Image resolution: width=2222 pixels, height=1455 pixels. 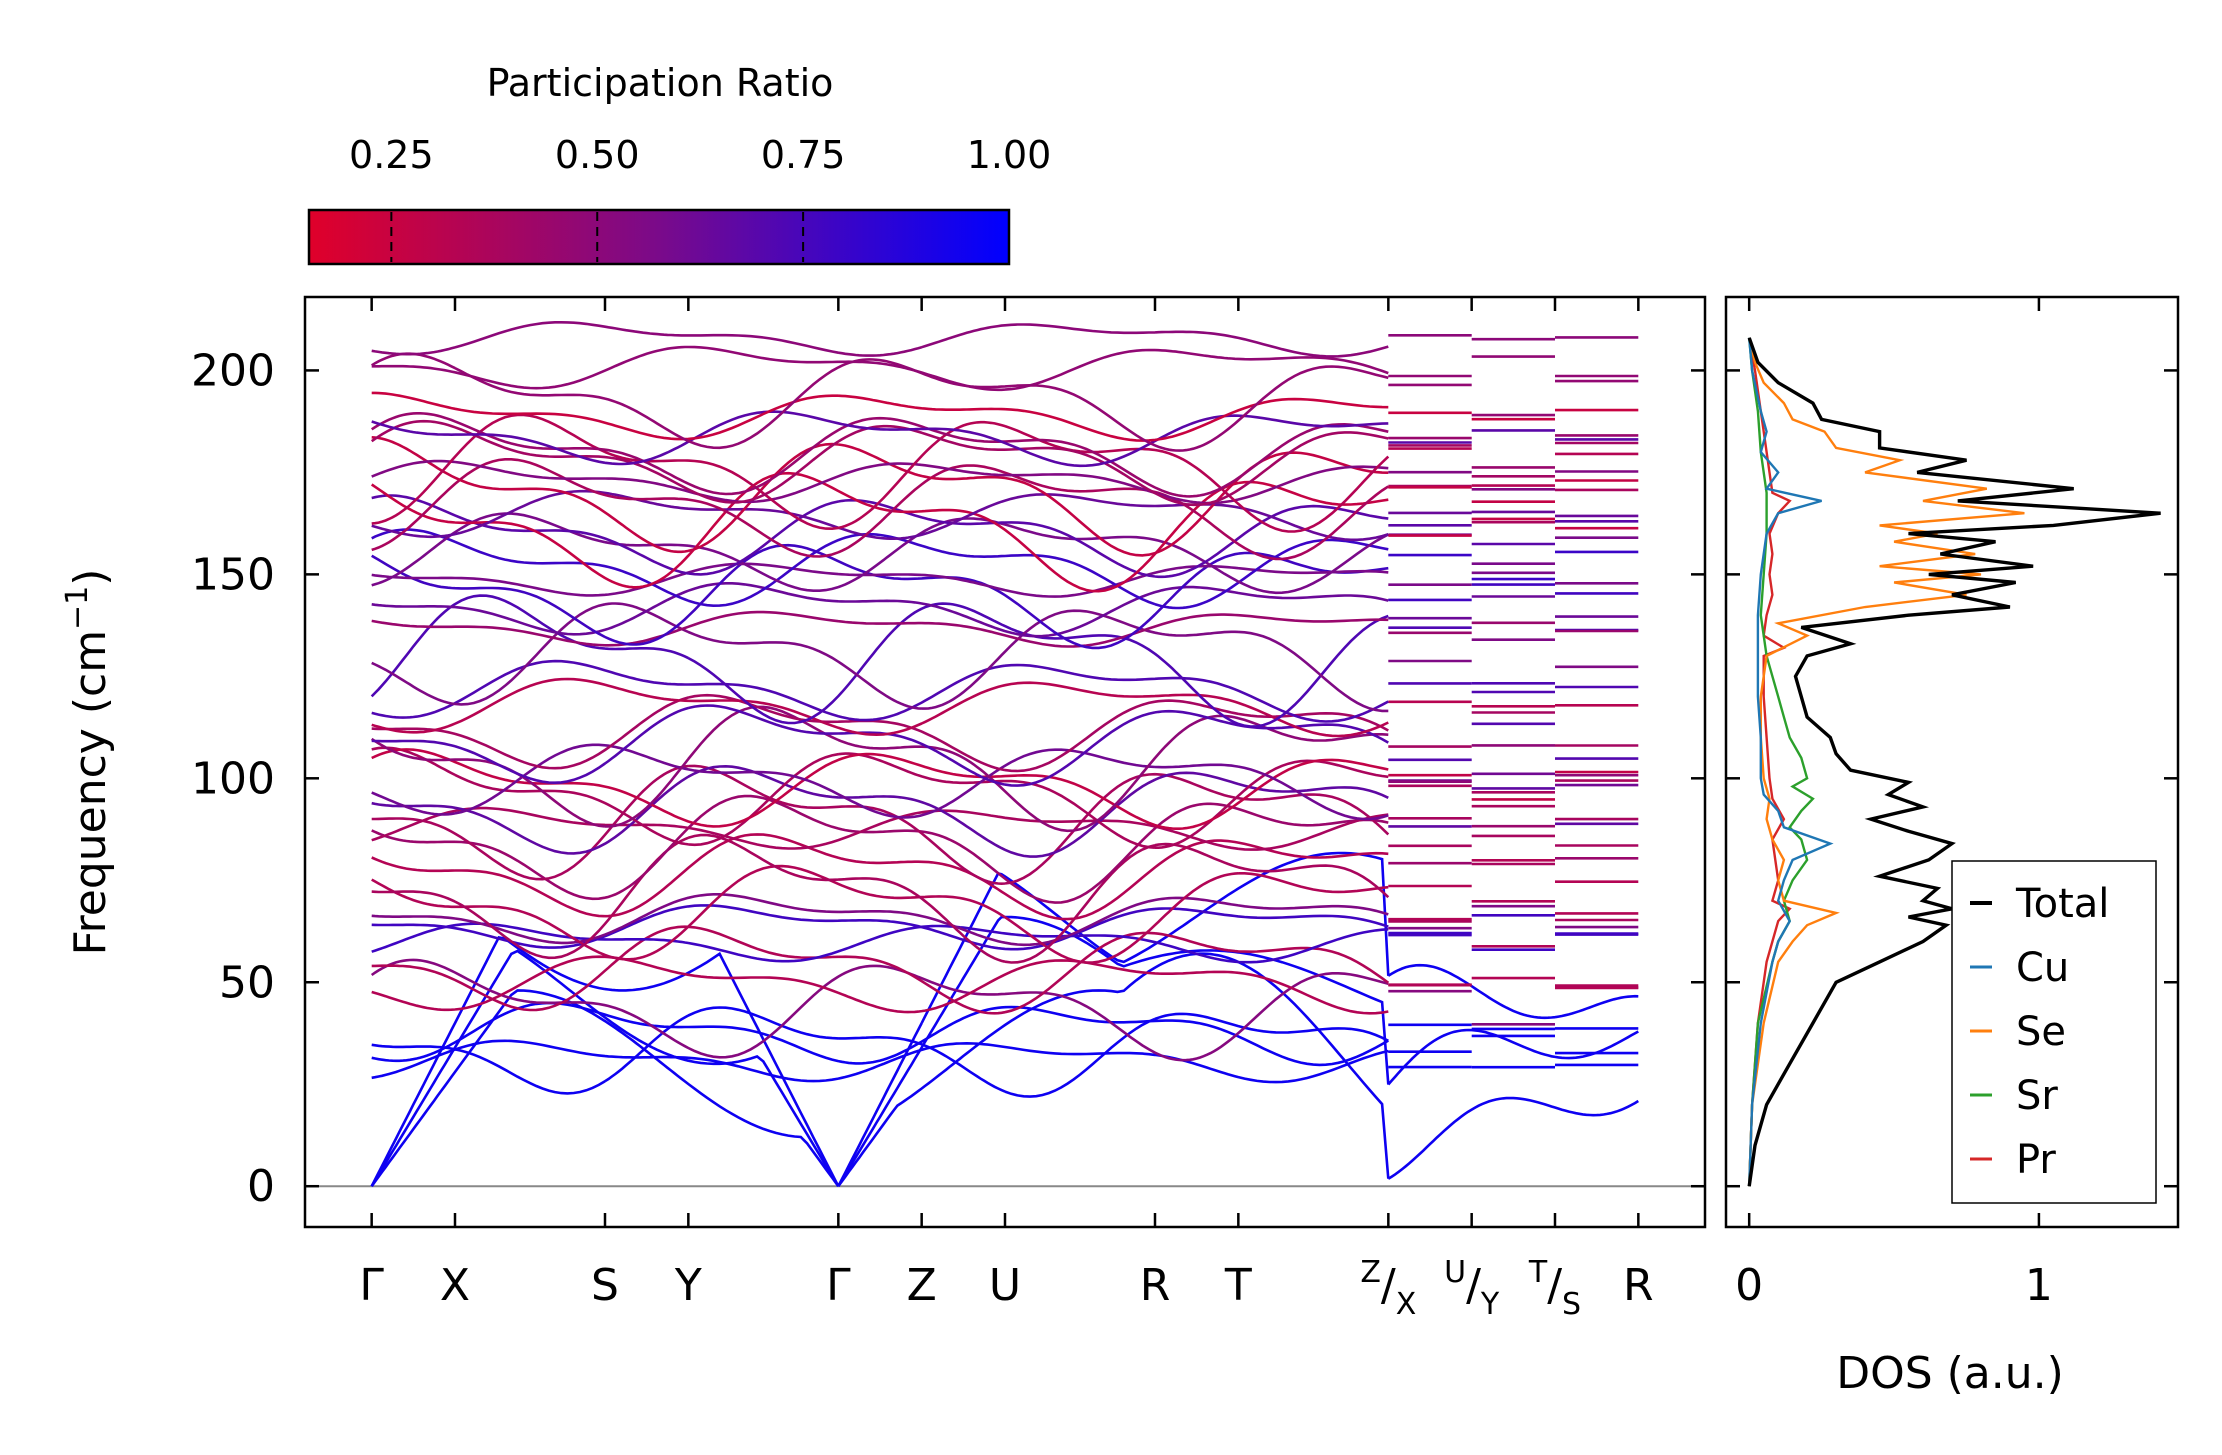 I want to click on dos-legend: Total Cu Se Sr Pr, so click(x=2054, y=1032).